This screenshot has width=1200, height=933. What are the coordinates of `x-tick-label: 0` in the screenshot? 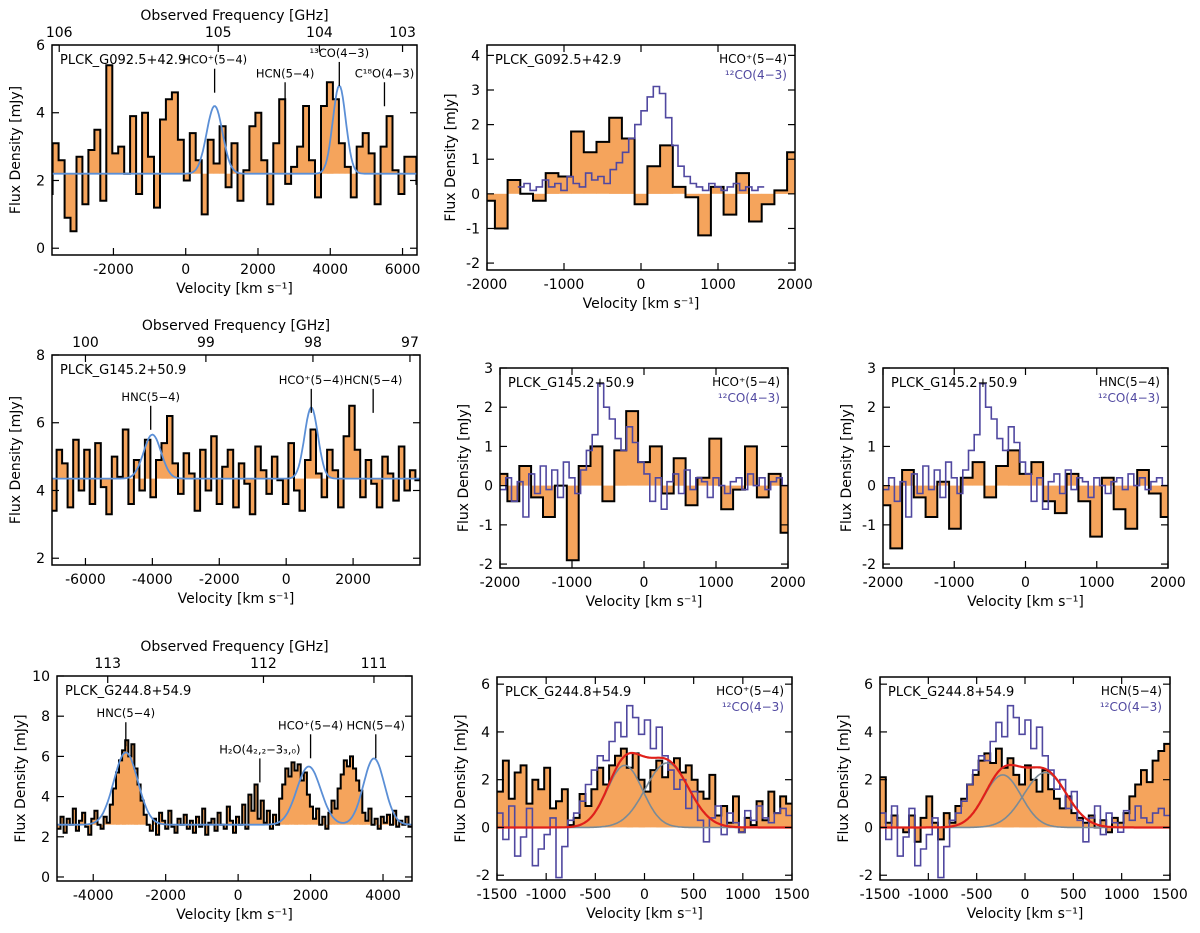 It's located at (644, 895).